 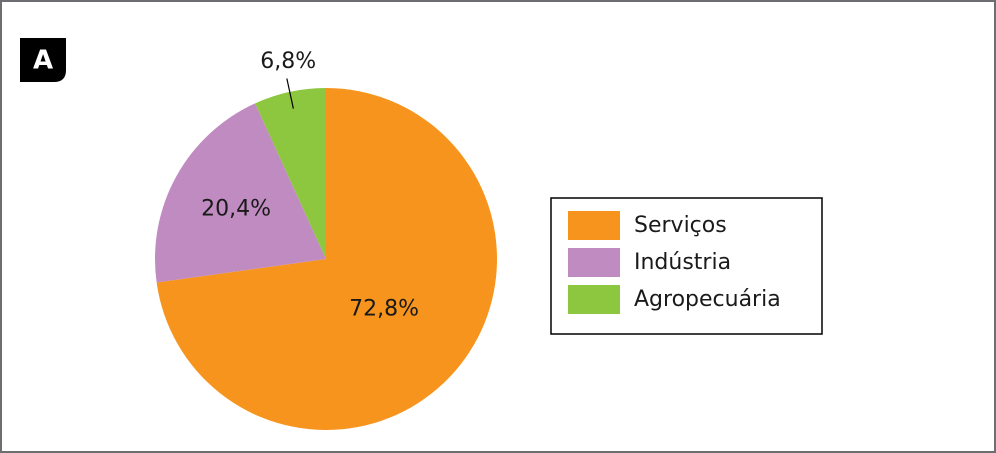 I want to click on panel-badge, so click(x=43, y=60).